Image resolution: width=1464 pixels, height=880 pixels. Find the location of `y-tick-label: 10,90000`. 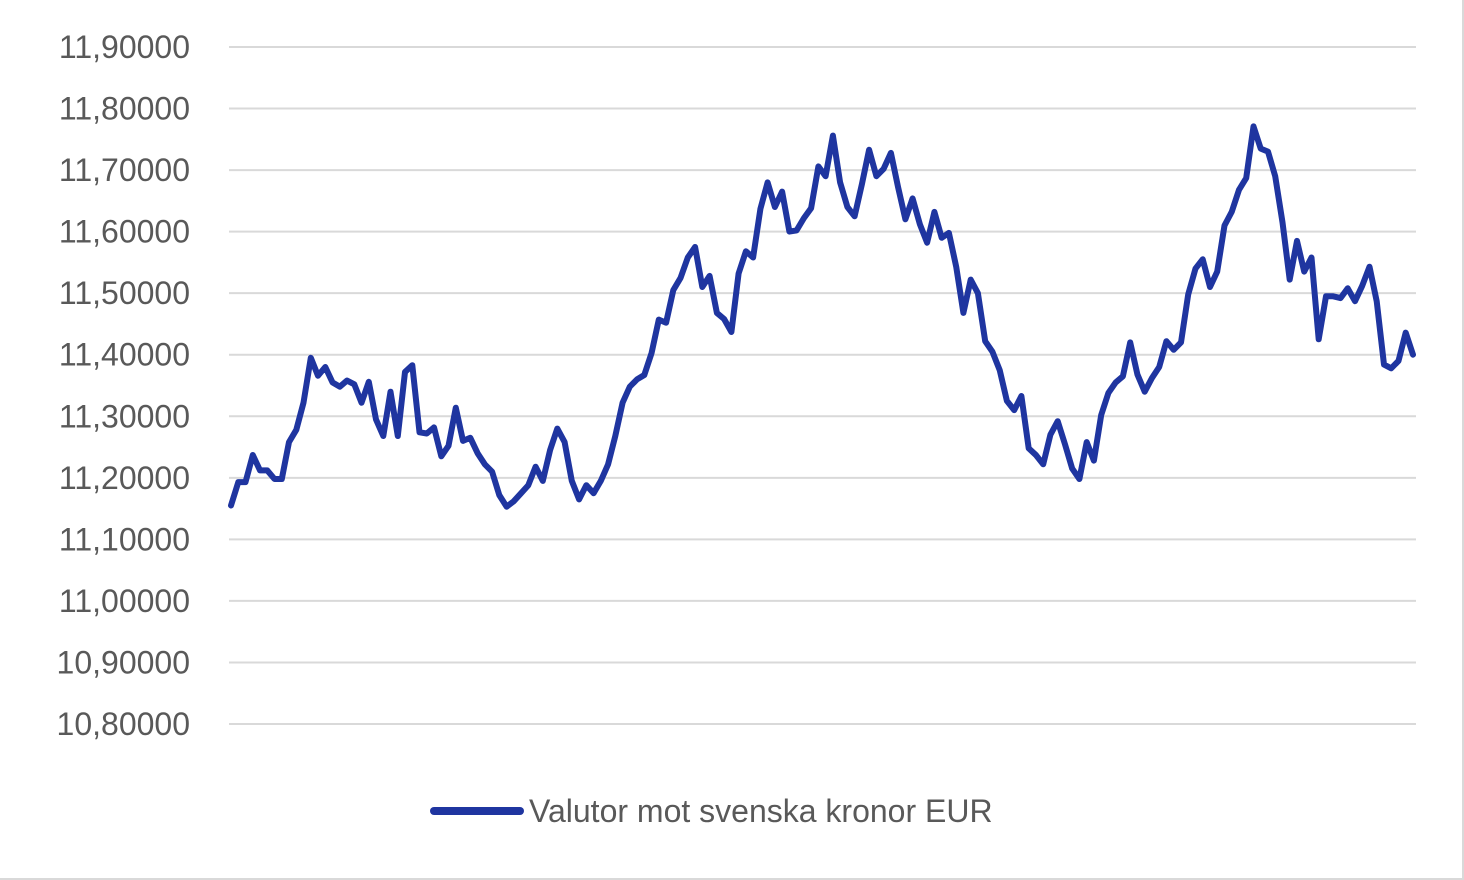

y-tick-label: 10,90000 is located at coordinates (123, 662).